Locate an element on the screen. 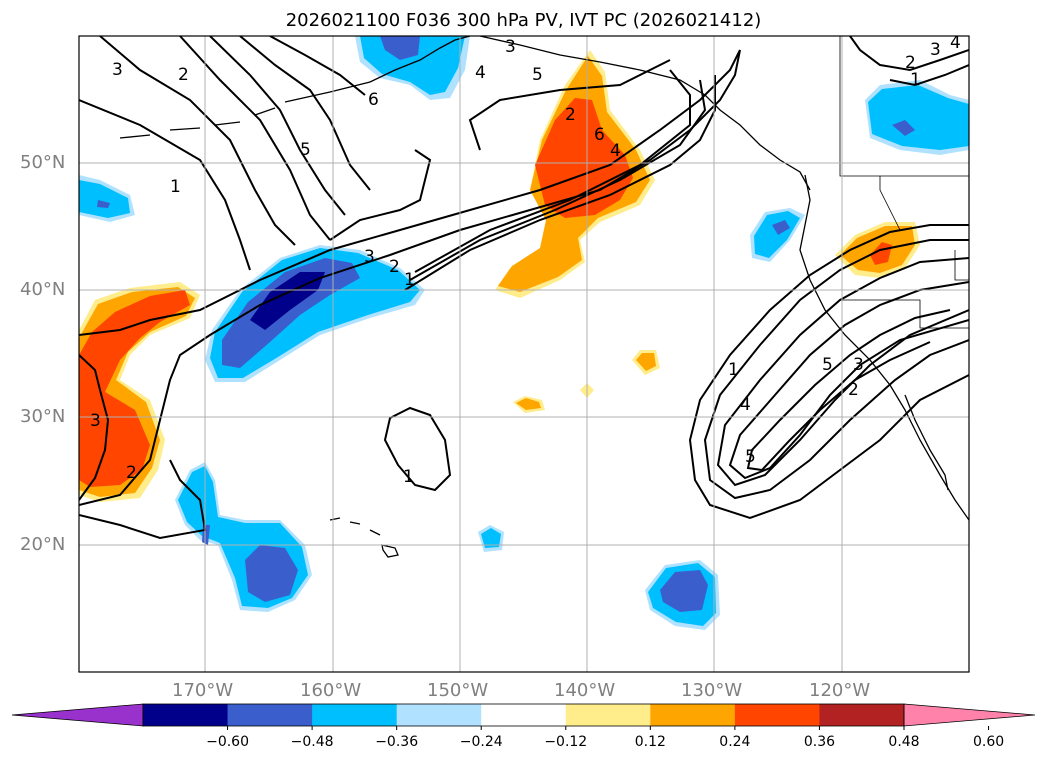 This screenshot has width=1047, height=765. colorbar-tick-label: −0.48 is located at coordinates (312, 742).